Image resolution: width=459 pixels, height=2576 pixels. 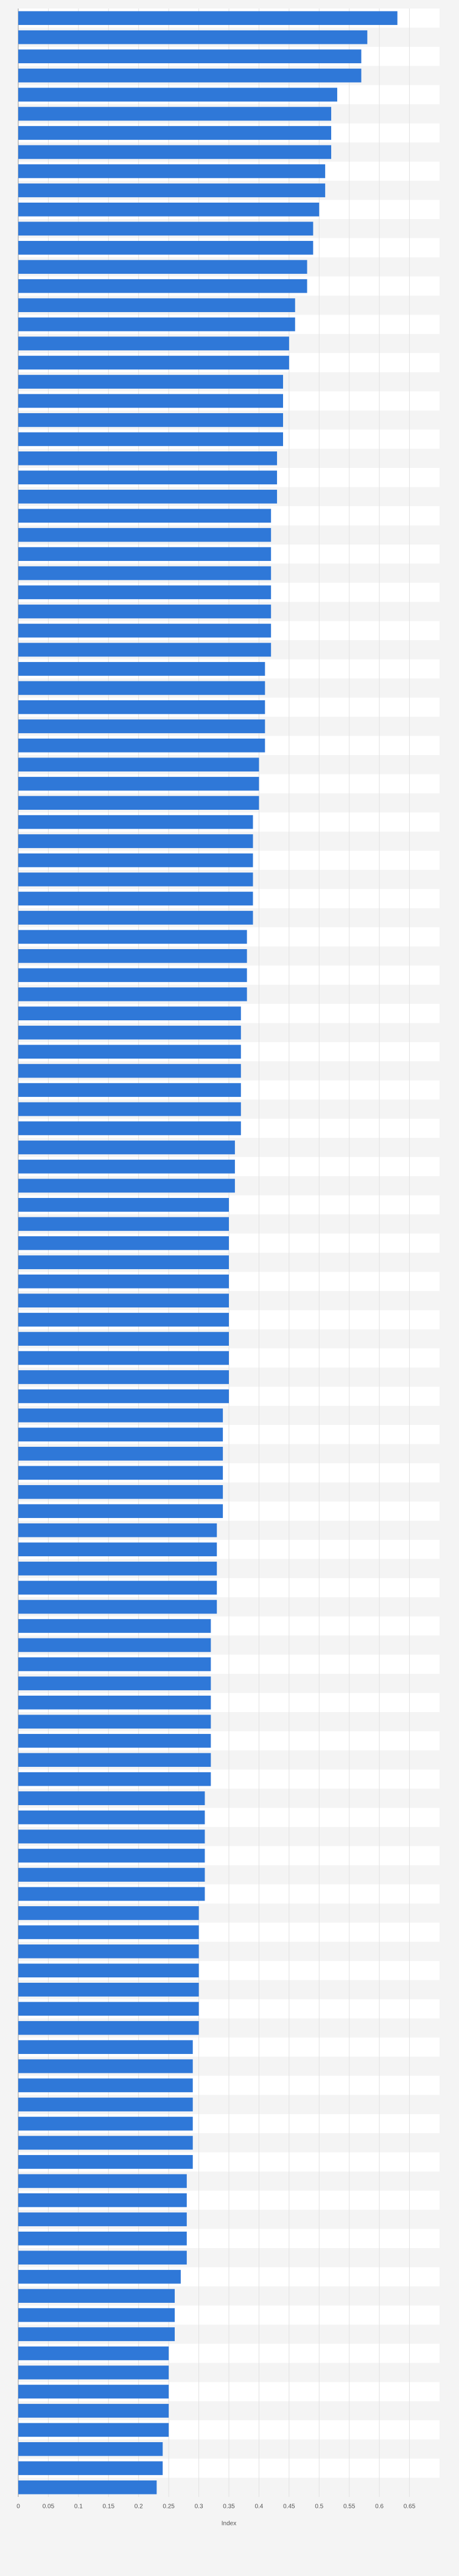 I want to click on x-tick-label: 0.55, so click(x=349, y=2507).